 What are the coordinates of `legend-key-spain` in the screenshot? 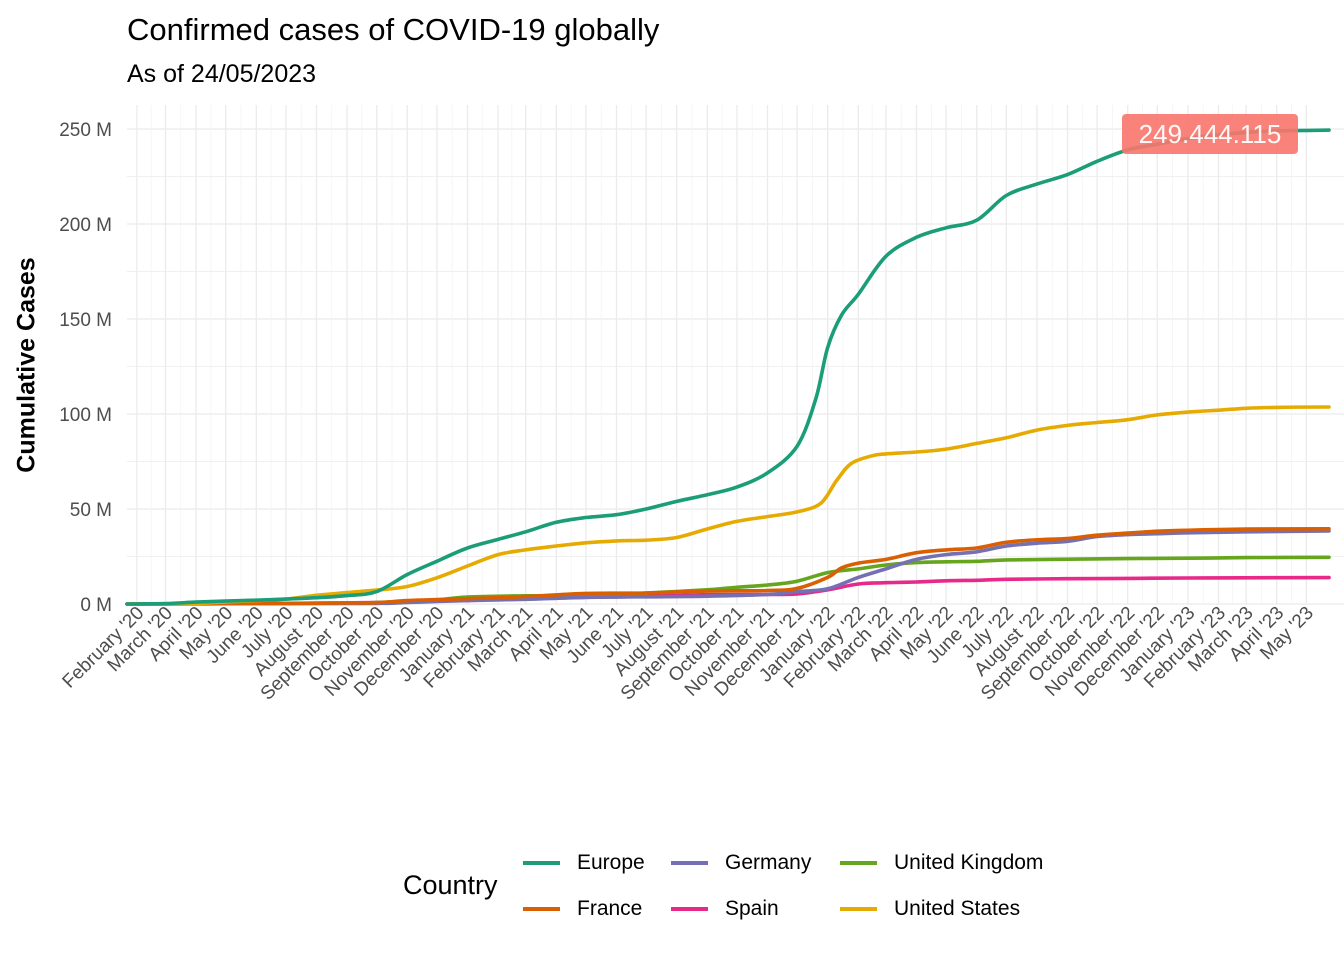 It's located at (689, 909).